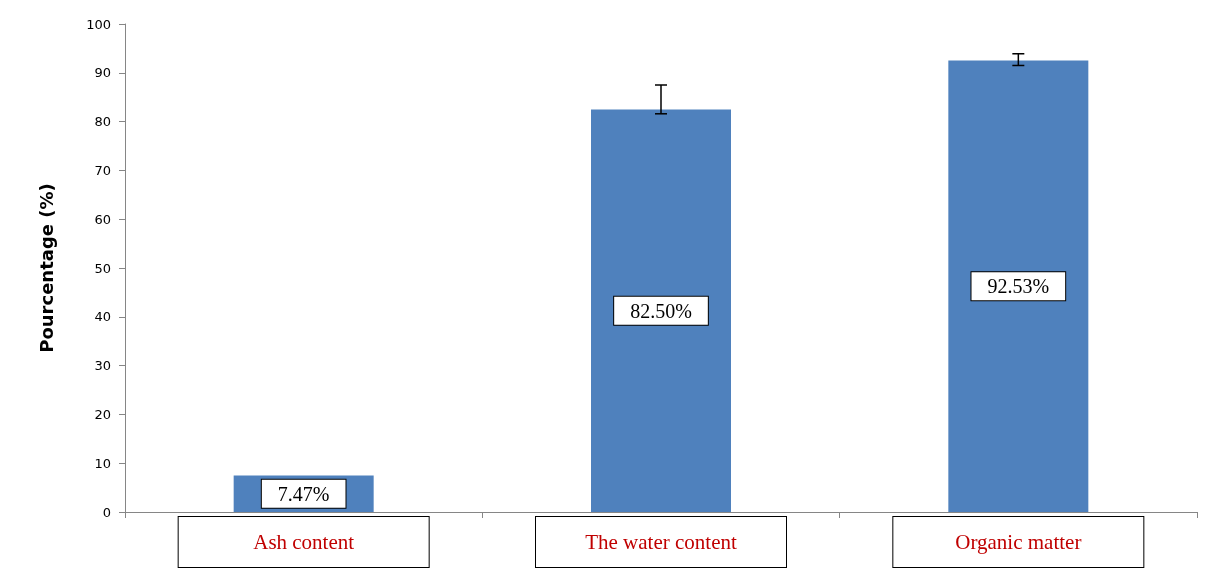 This screenshot has width=1213, height=573. What do you see at coordinates (106, 512) in the screenshot?
I see `y-tick-label: 0` at bounding box center [106, 512].